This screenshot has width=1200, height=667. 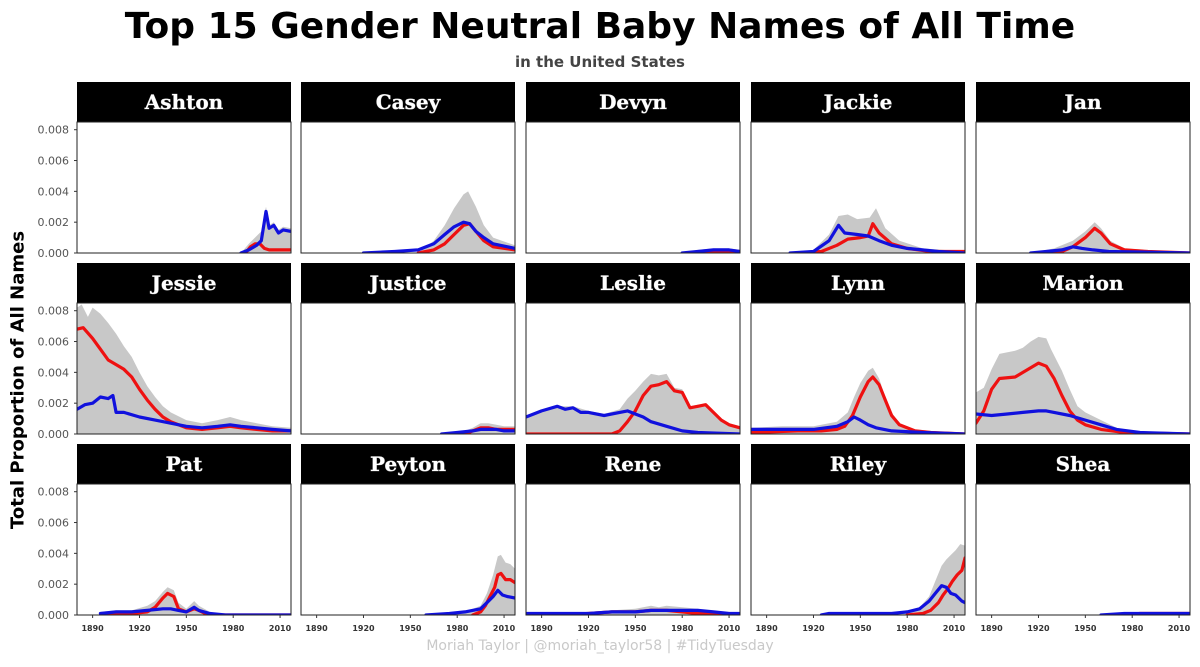 I want to click on facet-strip-label: Casey, so click(x=409, y=102).